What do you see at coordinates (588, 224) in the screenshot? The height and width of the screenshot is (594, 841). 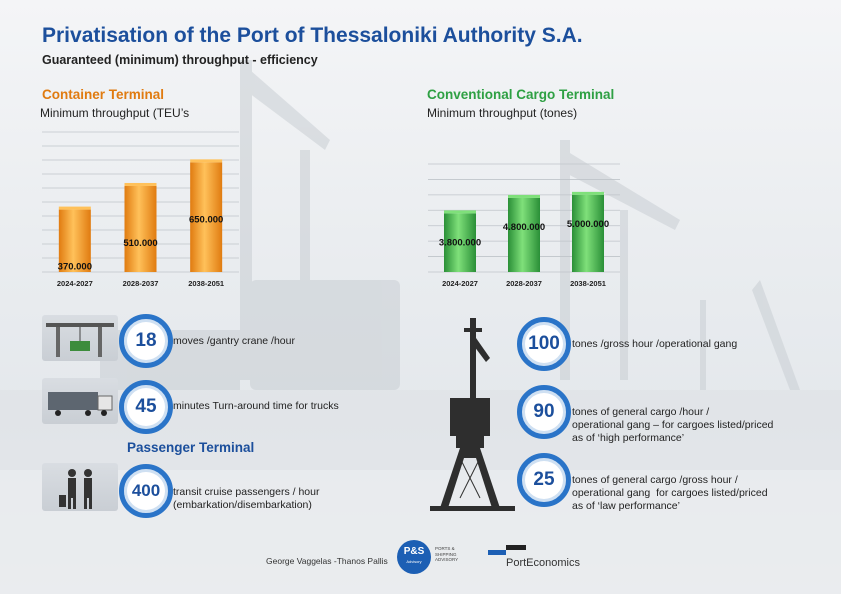 I see `data-label: 5.000.000` at bounding box center [588, 224].